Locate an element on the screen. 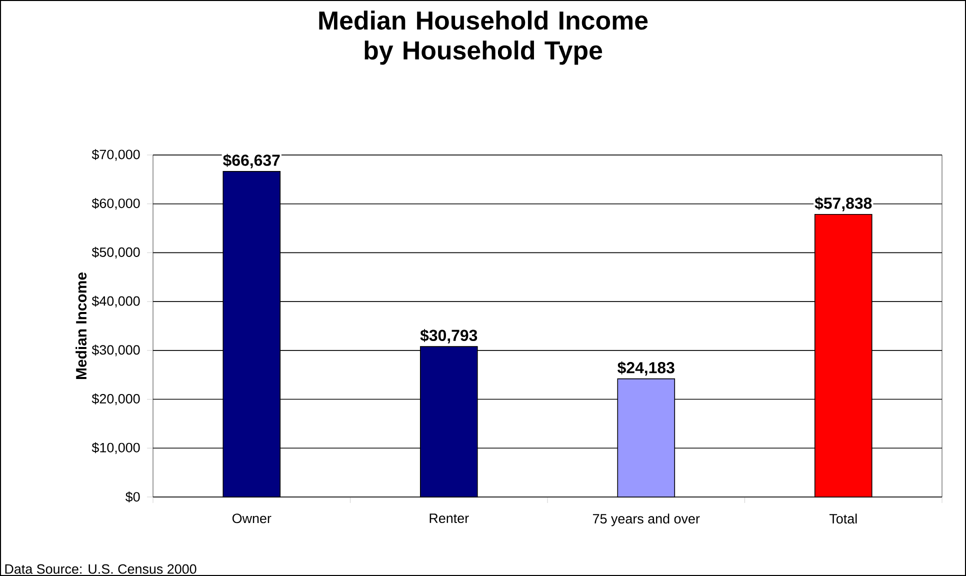 The width and height of the screenshot is (966, 576). y-tick-label: $70,000 is located at coordinates (116, 155).